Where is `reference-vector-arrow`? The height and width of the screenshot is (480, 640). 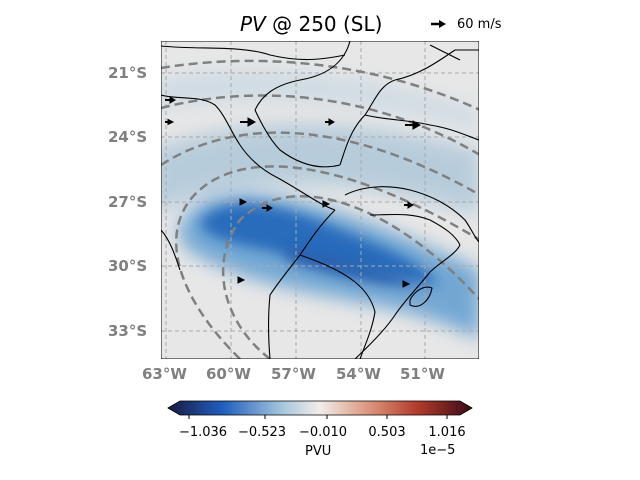 reference-vector-arrow is located at coordinates (438, 24).